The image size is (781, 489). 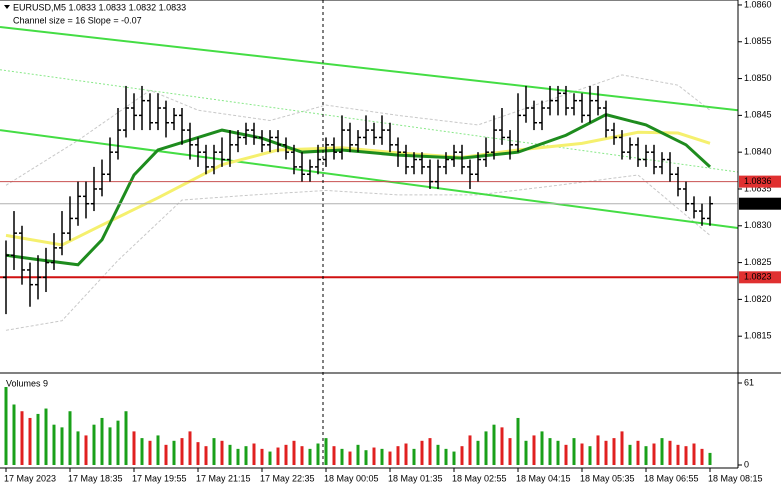 I want to click on chart-title: EURUSD,M5 1.0833 1.0833 1.0832 1.0833, so click(x=99, y=7).